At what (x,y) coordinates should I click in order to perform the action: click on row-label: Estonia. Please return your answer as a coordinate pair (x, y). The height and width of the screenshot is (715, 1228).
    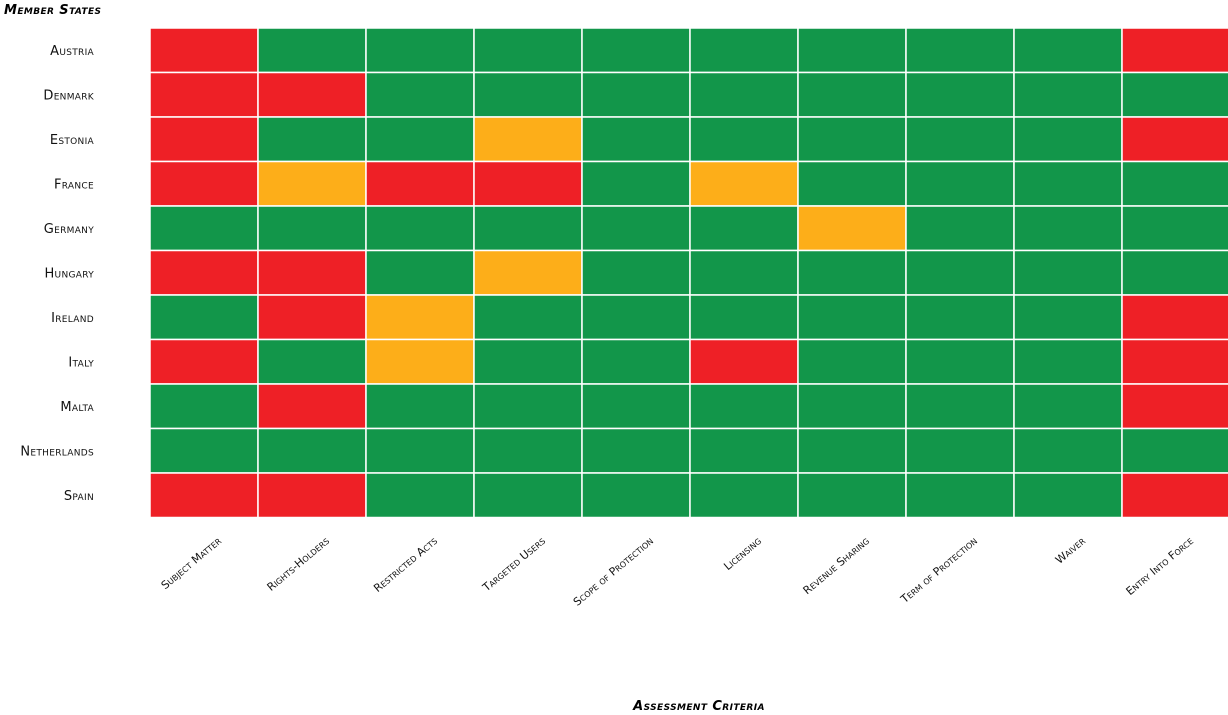
    Looking at the image, I should click on (72, 140).